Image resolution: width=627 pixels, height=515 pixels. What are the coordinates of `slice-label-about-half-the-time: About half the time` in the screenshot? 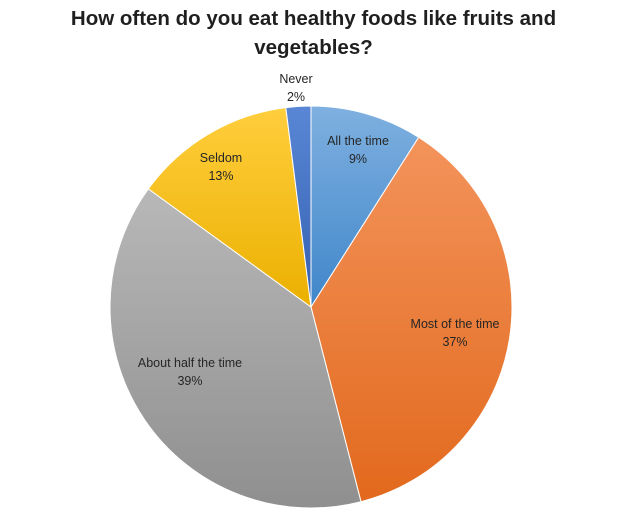 It's located at (190, 363).